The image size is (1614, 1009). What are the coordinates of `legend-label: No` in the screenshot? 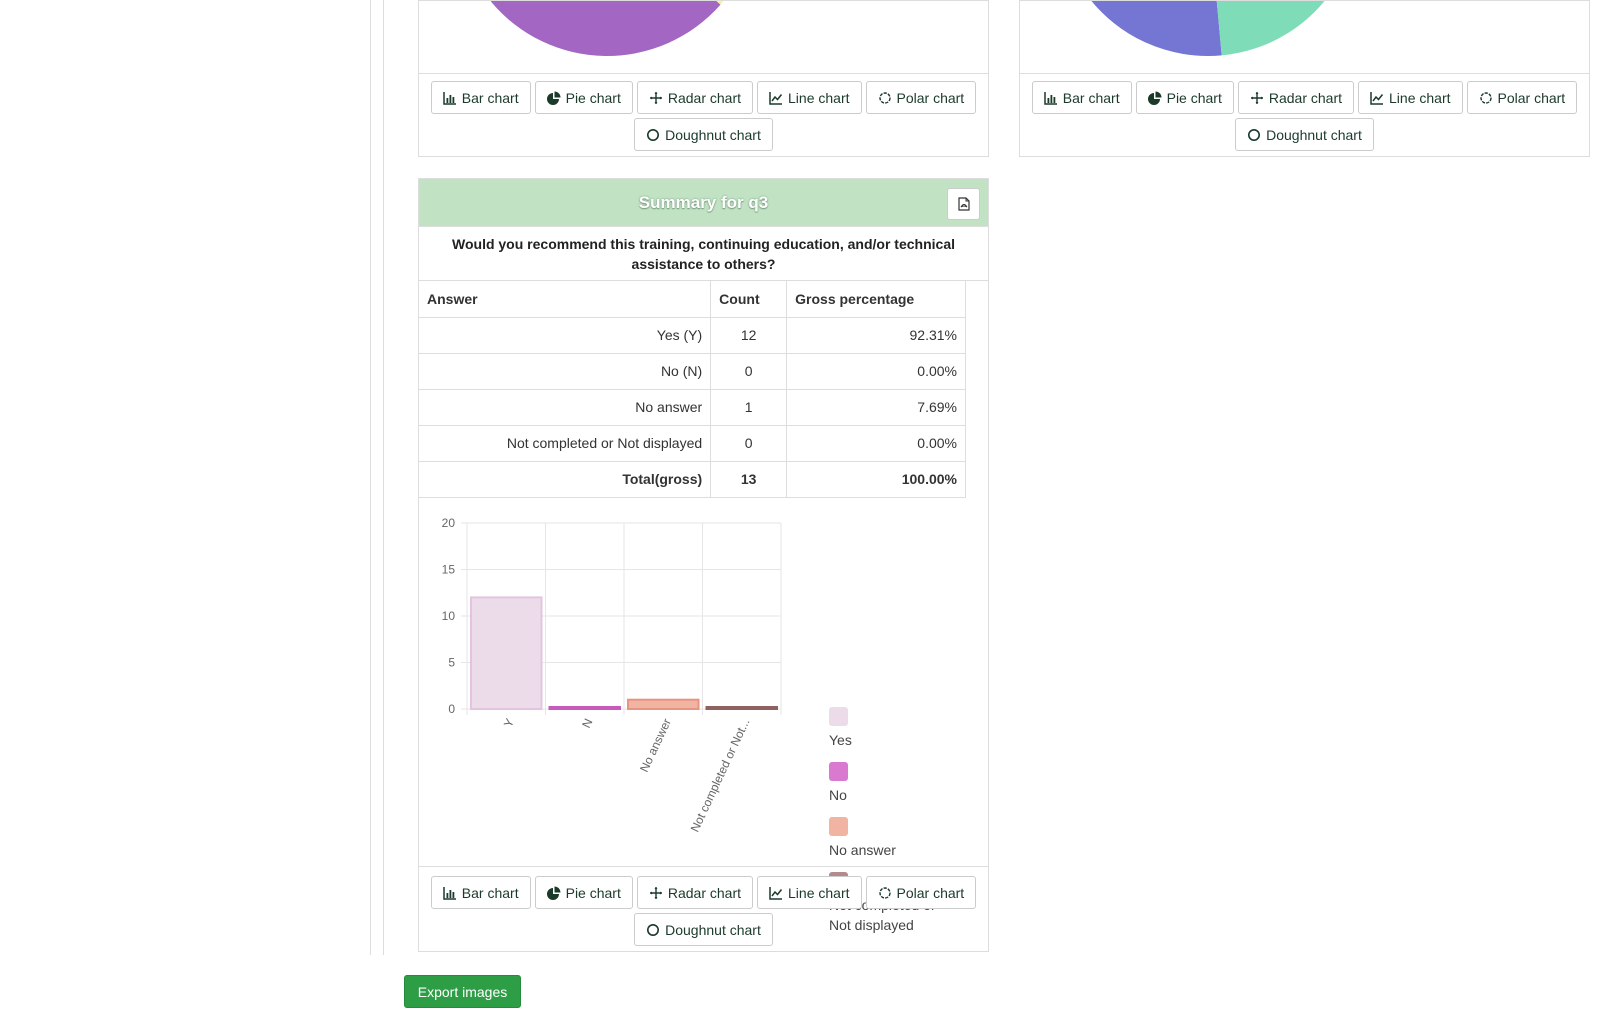 It's located at (838, 795).